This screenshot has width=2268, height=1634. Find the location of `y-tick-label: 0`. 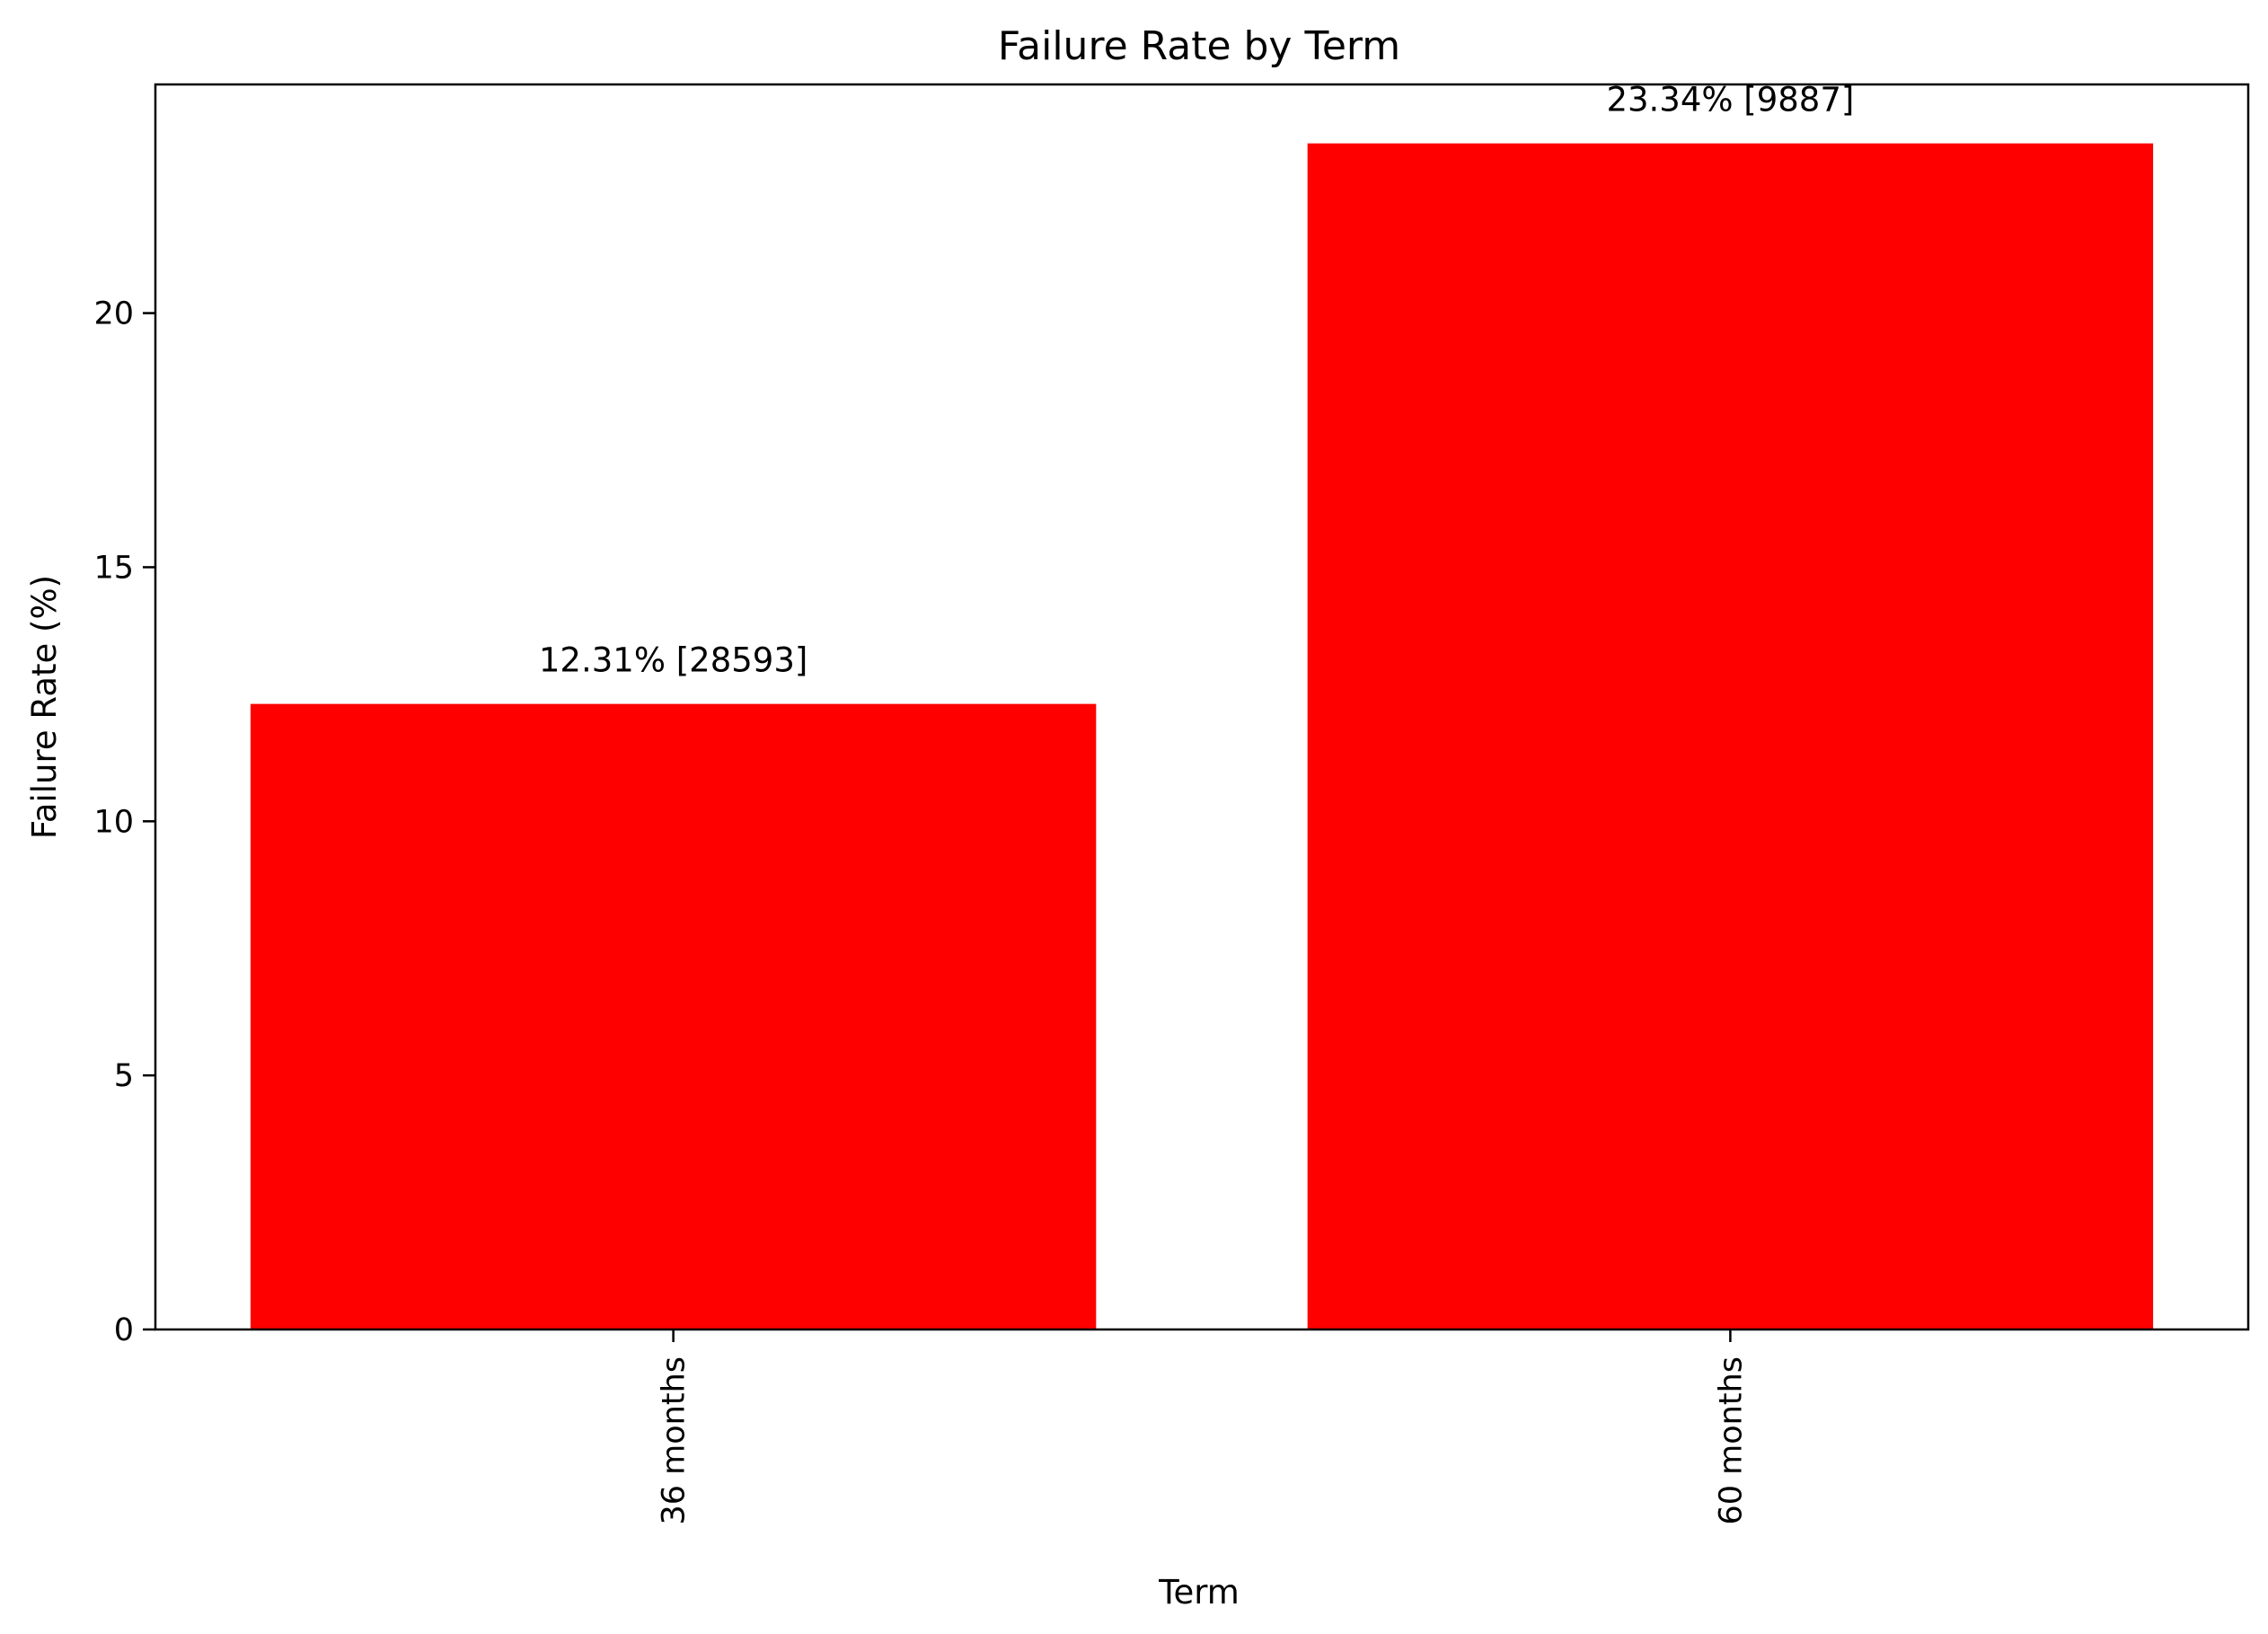

y-tick-label: 0 is located at coordinates (124, 1330).